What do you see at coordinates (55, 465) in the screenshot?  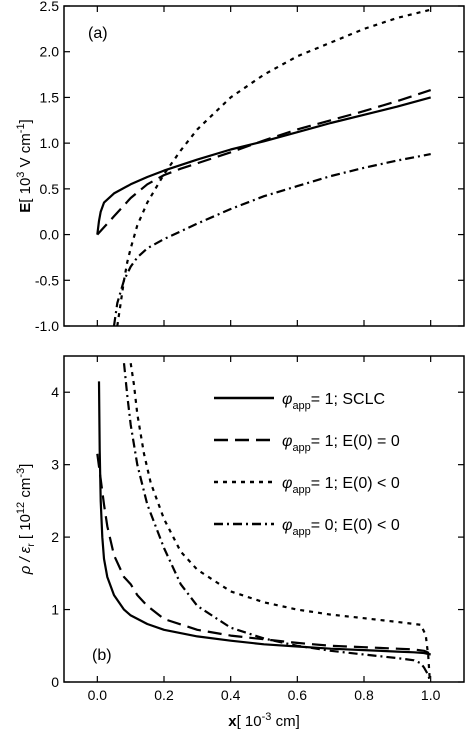 I see `panel-b-ytick-label: 3` at bounding box center [55, 465].